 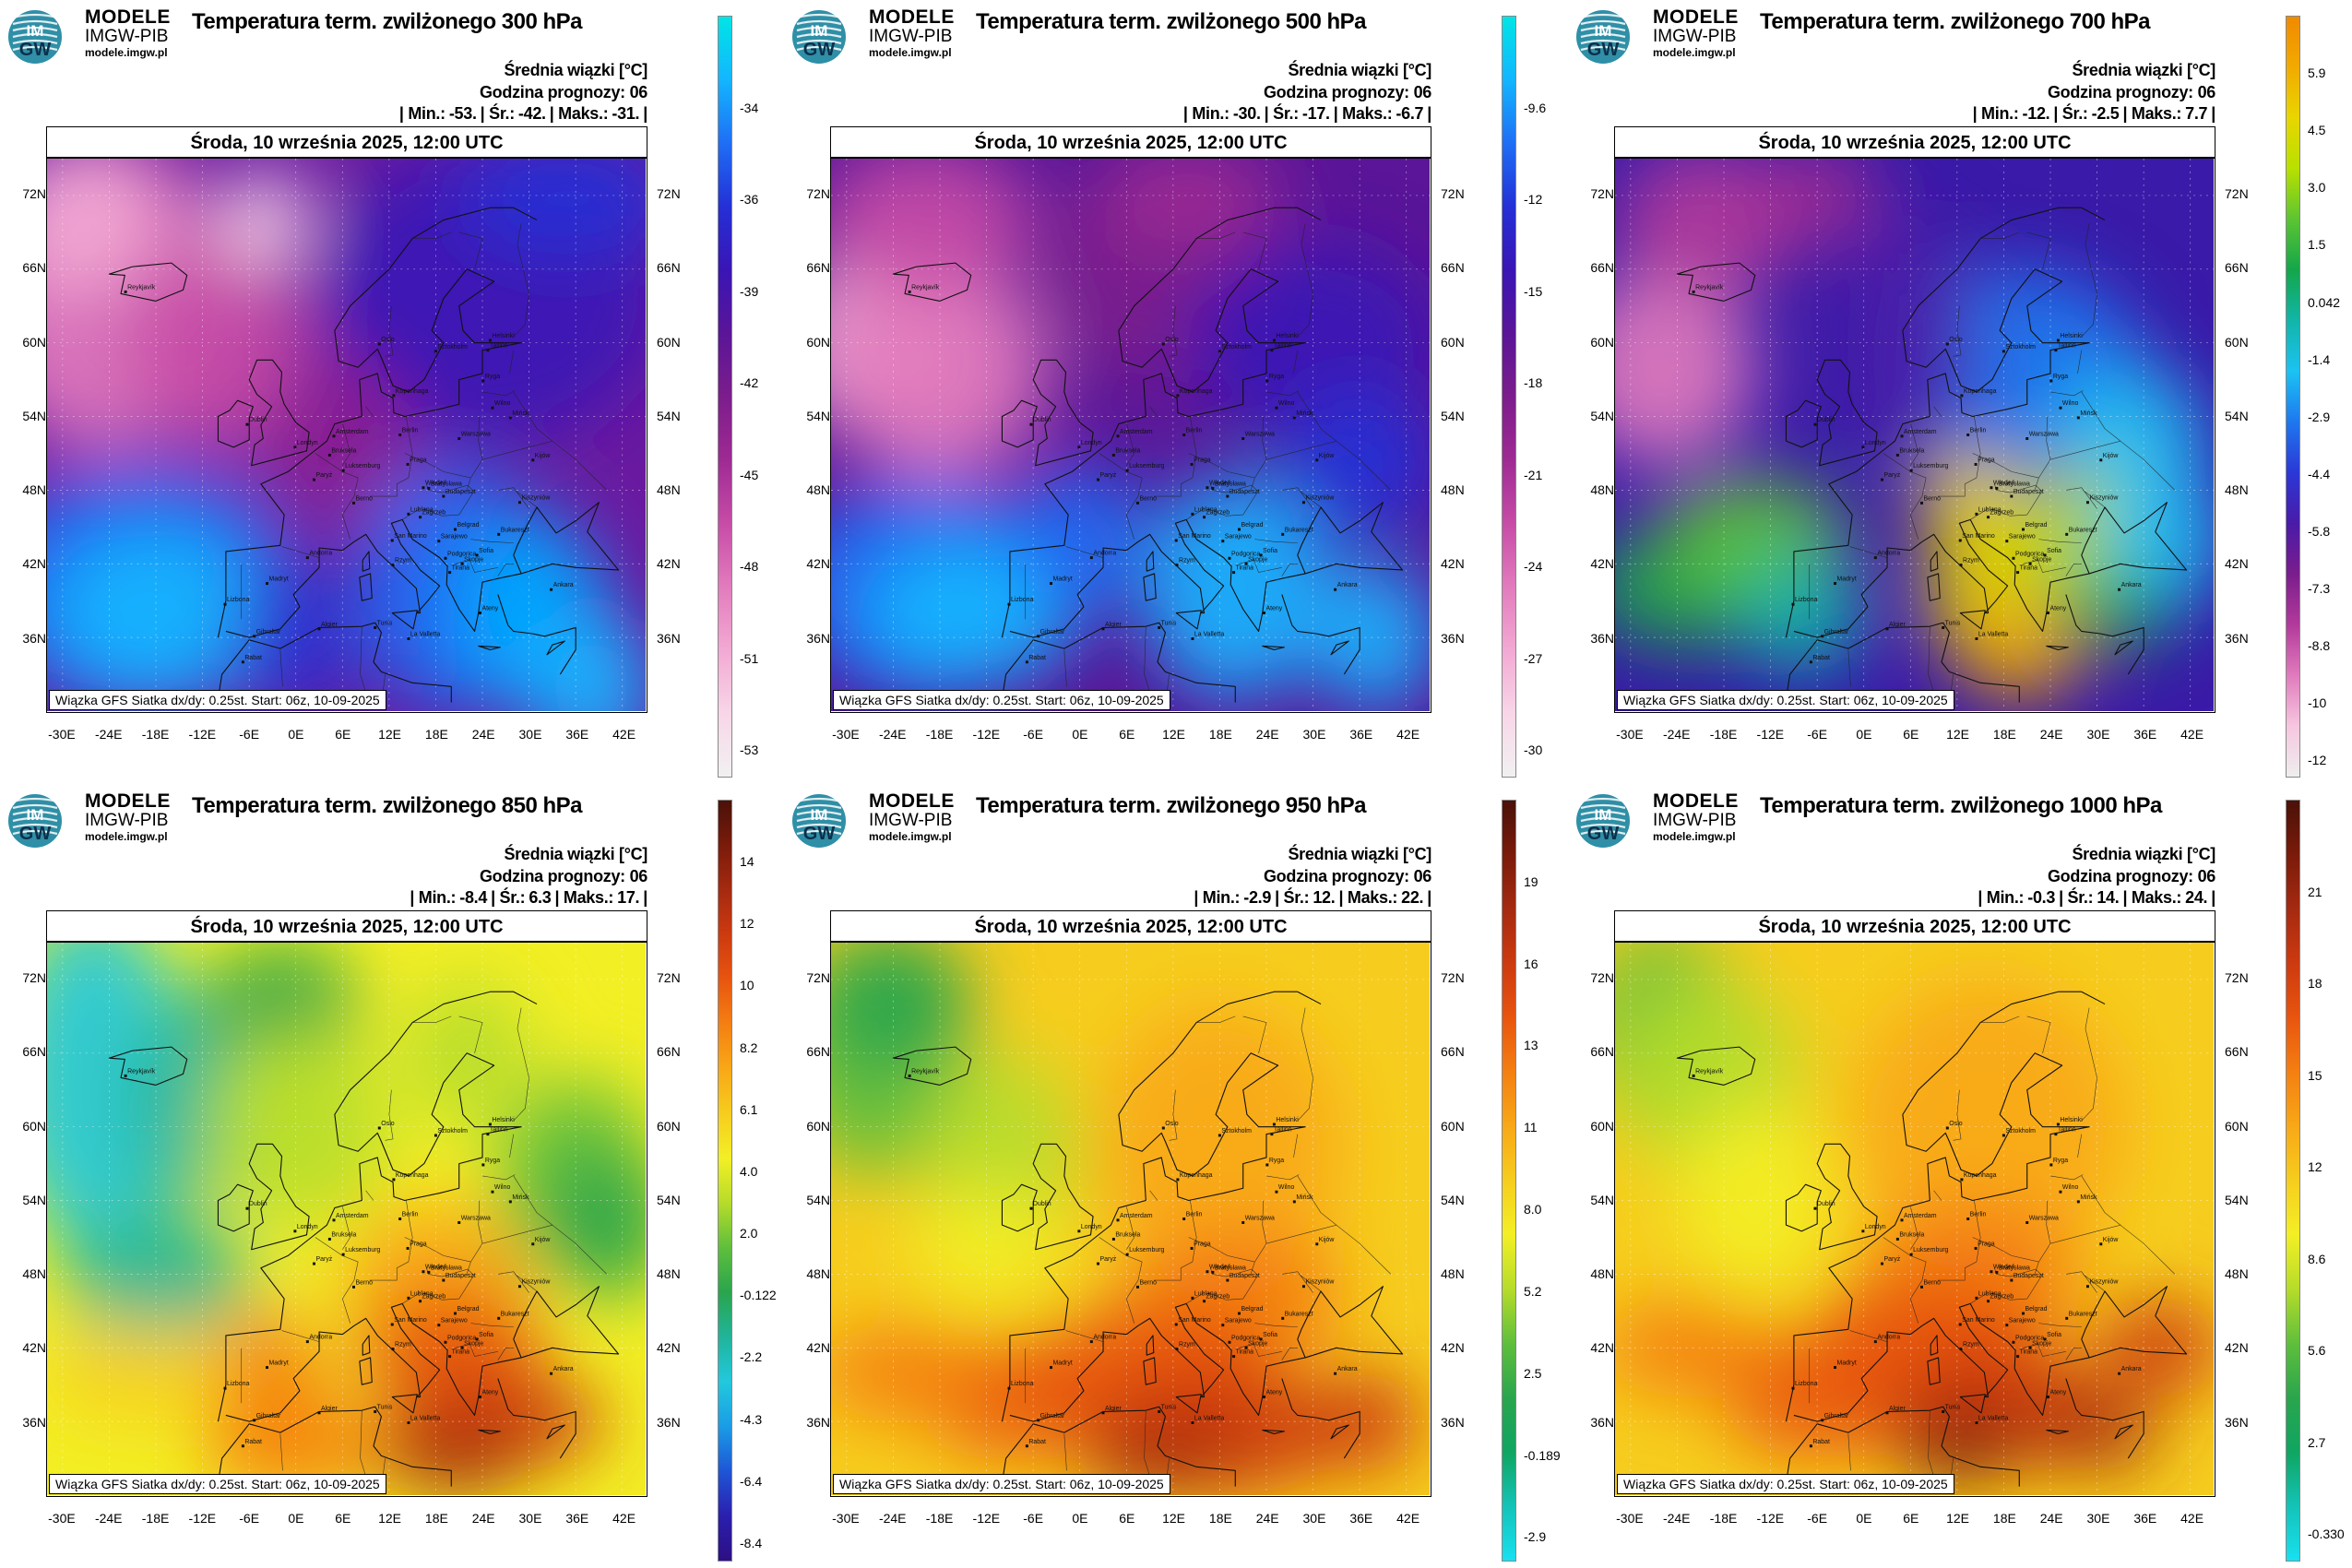 What do you see at coordinates (2317, 1351) in the screenshot?
I see `colorbar-tick: 5.6` at bounding box center [2317, 1351].